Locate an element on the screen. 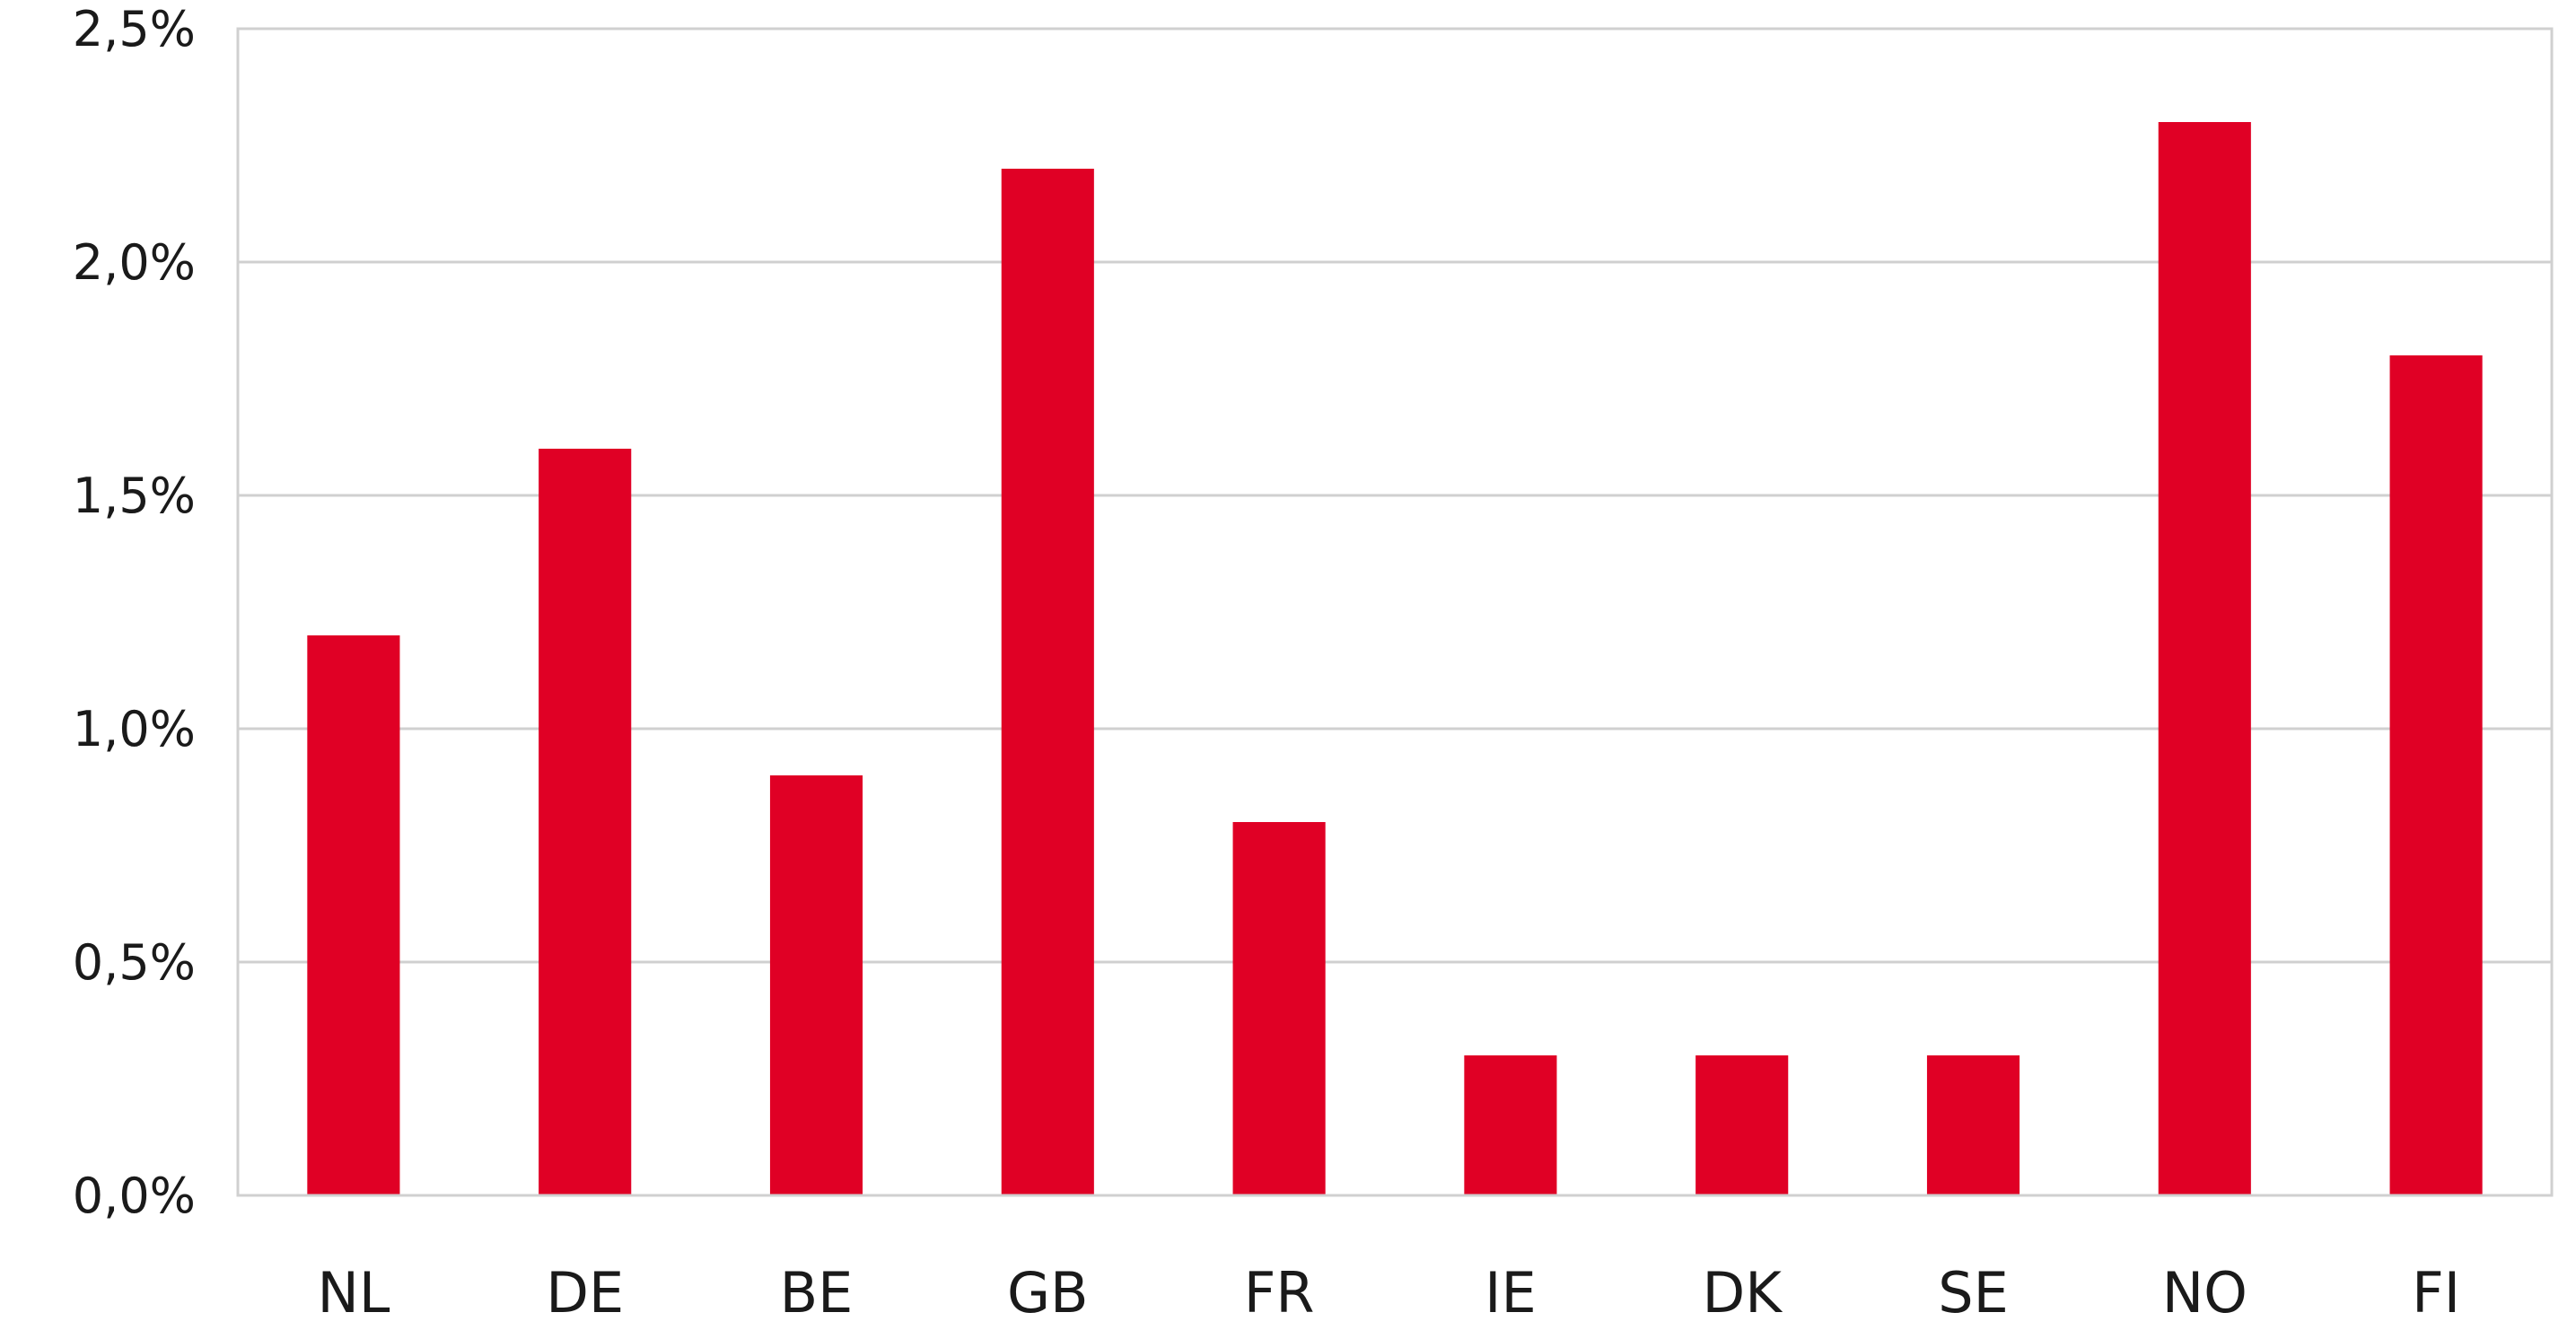 This screenshot has width=2576, height=1330. x-tick-label-be: BE is located at coordinates (817, 1293).